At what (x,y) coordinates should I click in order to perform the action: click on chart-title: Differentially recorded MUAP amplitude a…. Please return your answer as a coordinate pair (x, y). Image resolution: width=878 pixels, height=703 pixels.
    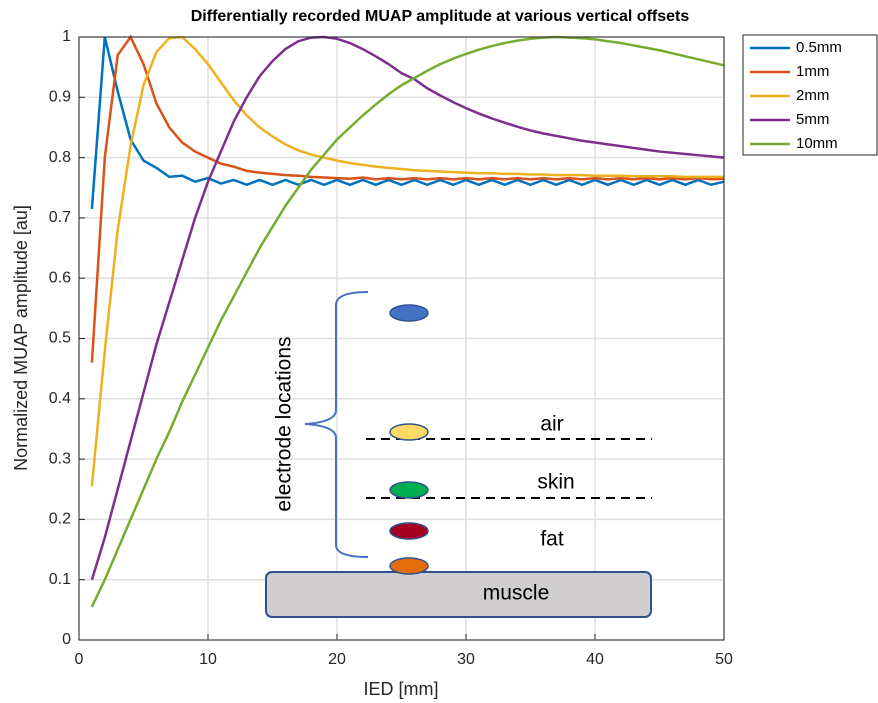
    Looking at the image, I should click on (440, 16).